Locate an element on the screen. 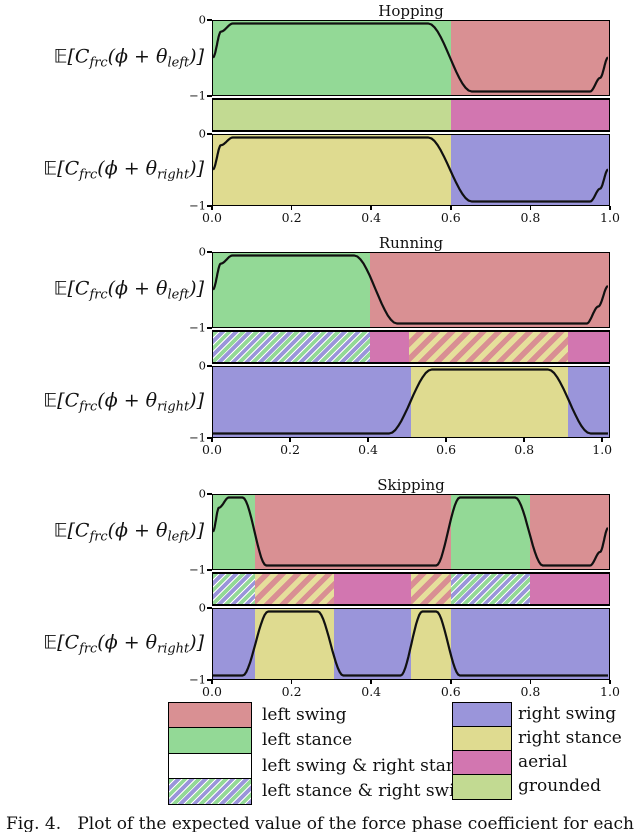 Image resolution: width=640 pixels, height=832 pixels. legend-item-label: aerial is located at coordinates (543, 762).